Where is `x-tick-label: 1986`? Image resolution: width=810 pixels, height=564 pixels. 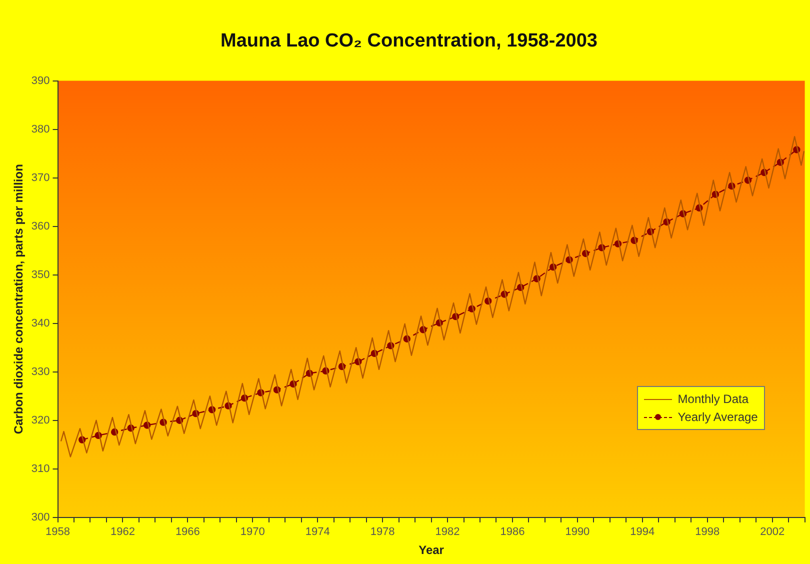 x-tick-label: 1986 is located at coordinates (512, 532).